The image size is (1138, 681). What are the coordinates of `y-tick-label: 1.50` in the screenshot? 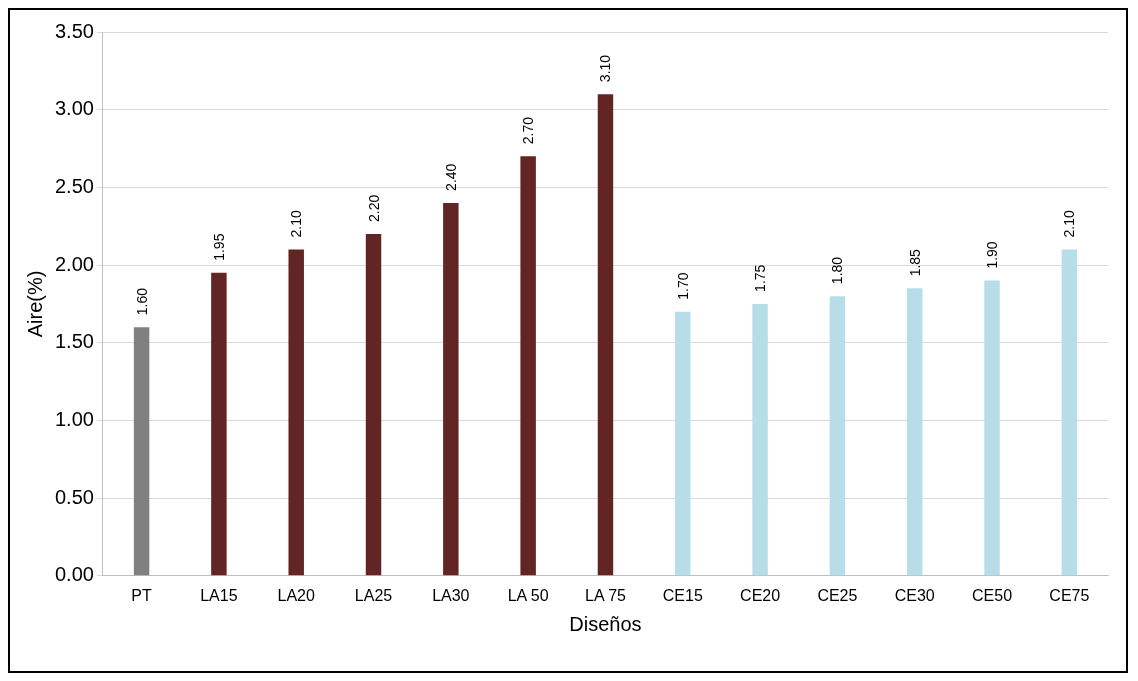 It's located at (74, 341).